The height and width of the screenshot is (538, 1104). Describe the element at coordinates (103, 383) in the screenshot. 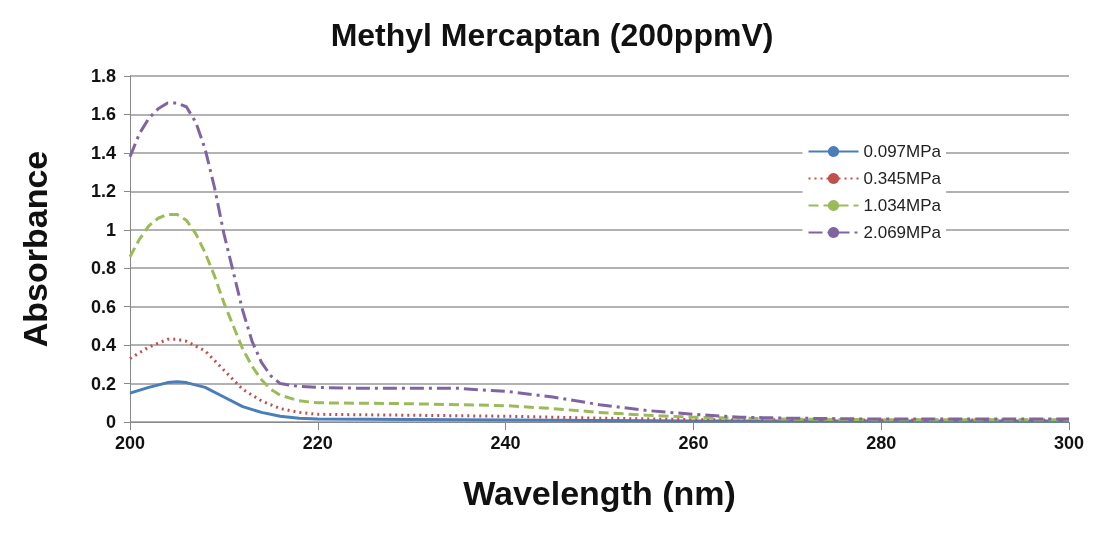

I see `y-tick-label: 0.2` at that location.